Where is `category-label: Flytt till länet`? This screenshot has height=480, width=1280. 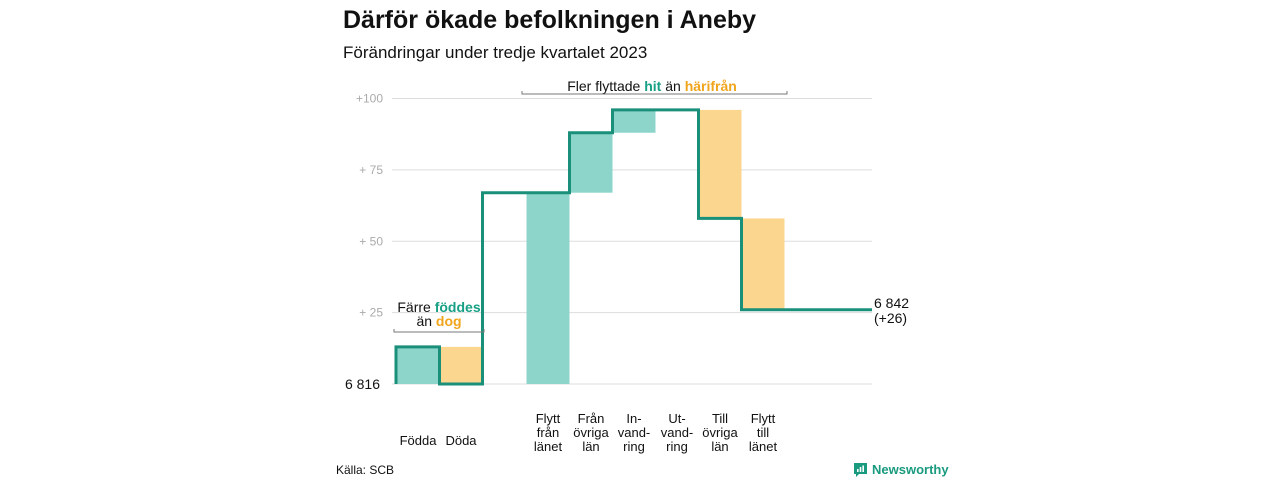 category-label: Flytt till länet is located at coordinates (763, 432).